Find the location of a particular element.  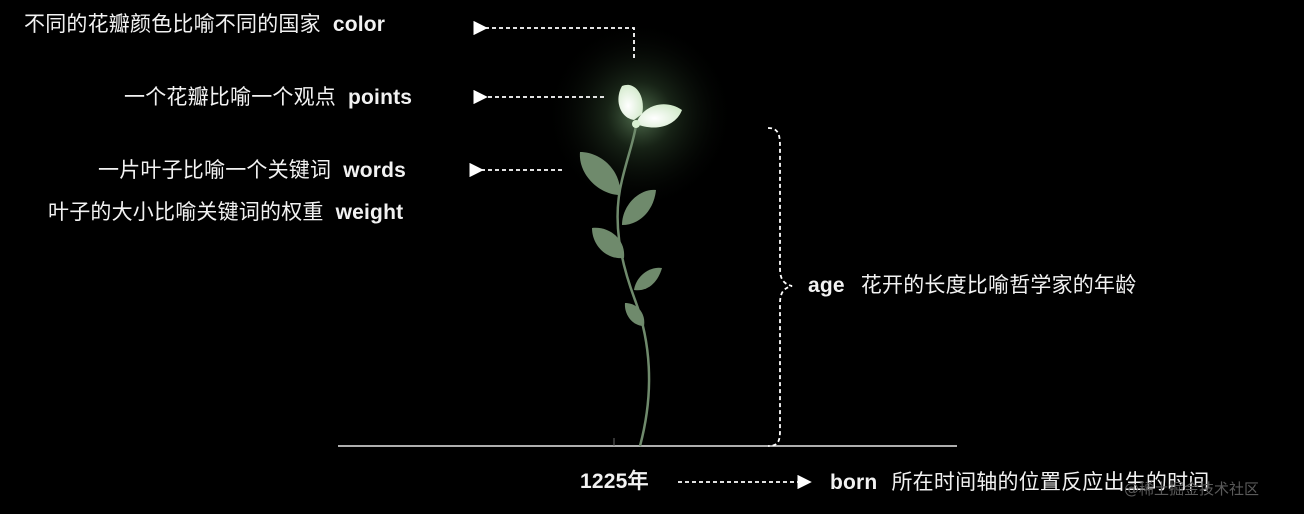

points-label-zh: 一个花瓣比喻一个观点 is located at coordinates (230, 97).